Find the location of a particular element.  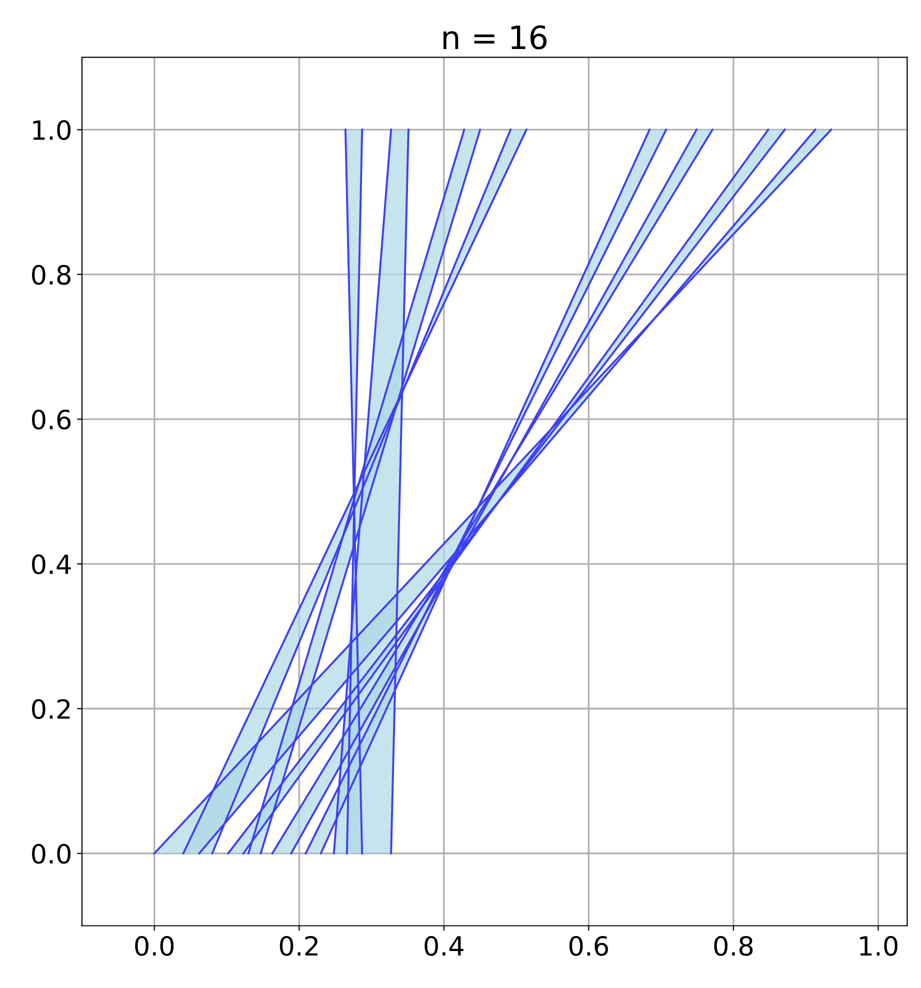

y-tick-label: 1.0 is located at coordinates (51, 130).